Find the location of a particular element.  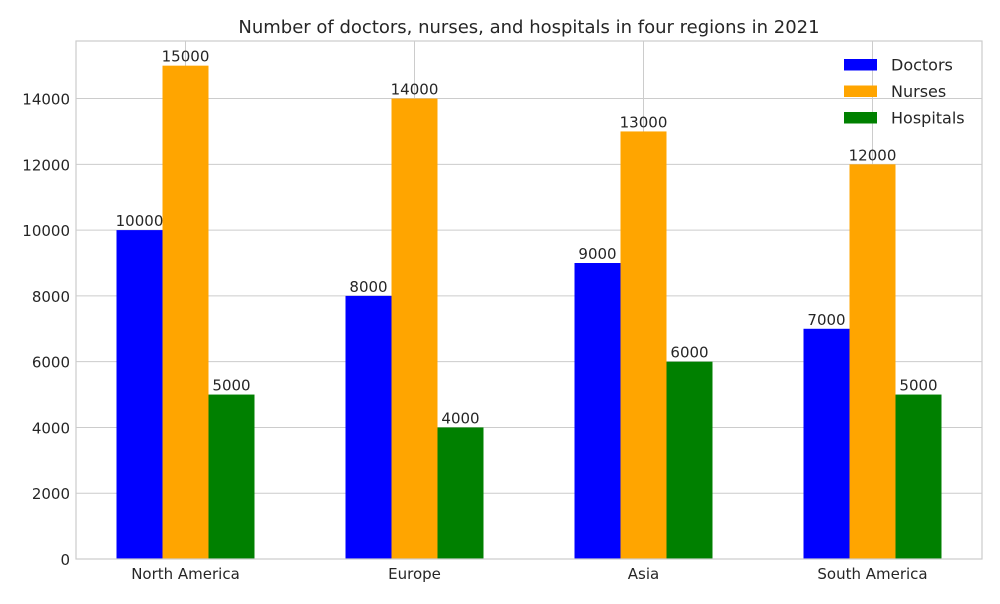

bar-value-label: 10000 is located at coordinates (140, 221).